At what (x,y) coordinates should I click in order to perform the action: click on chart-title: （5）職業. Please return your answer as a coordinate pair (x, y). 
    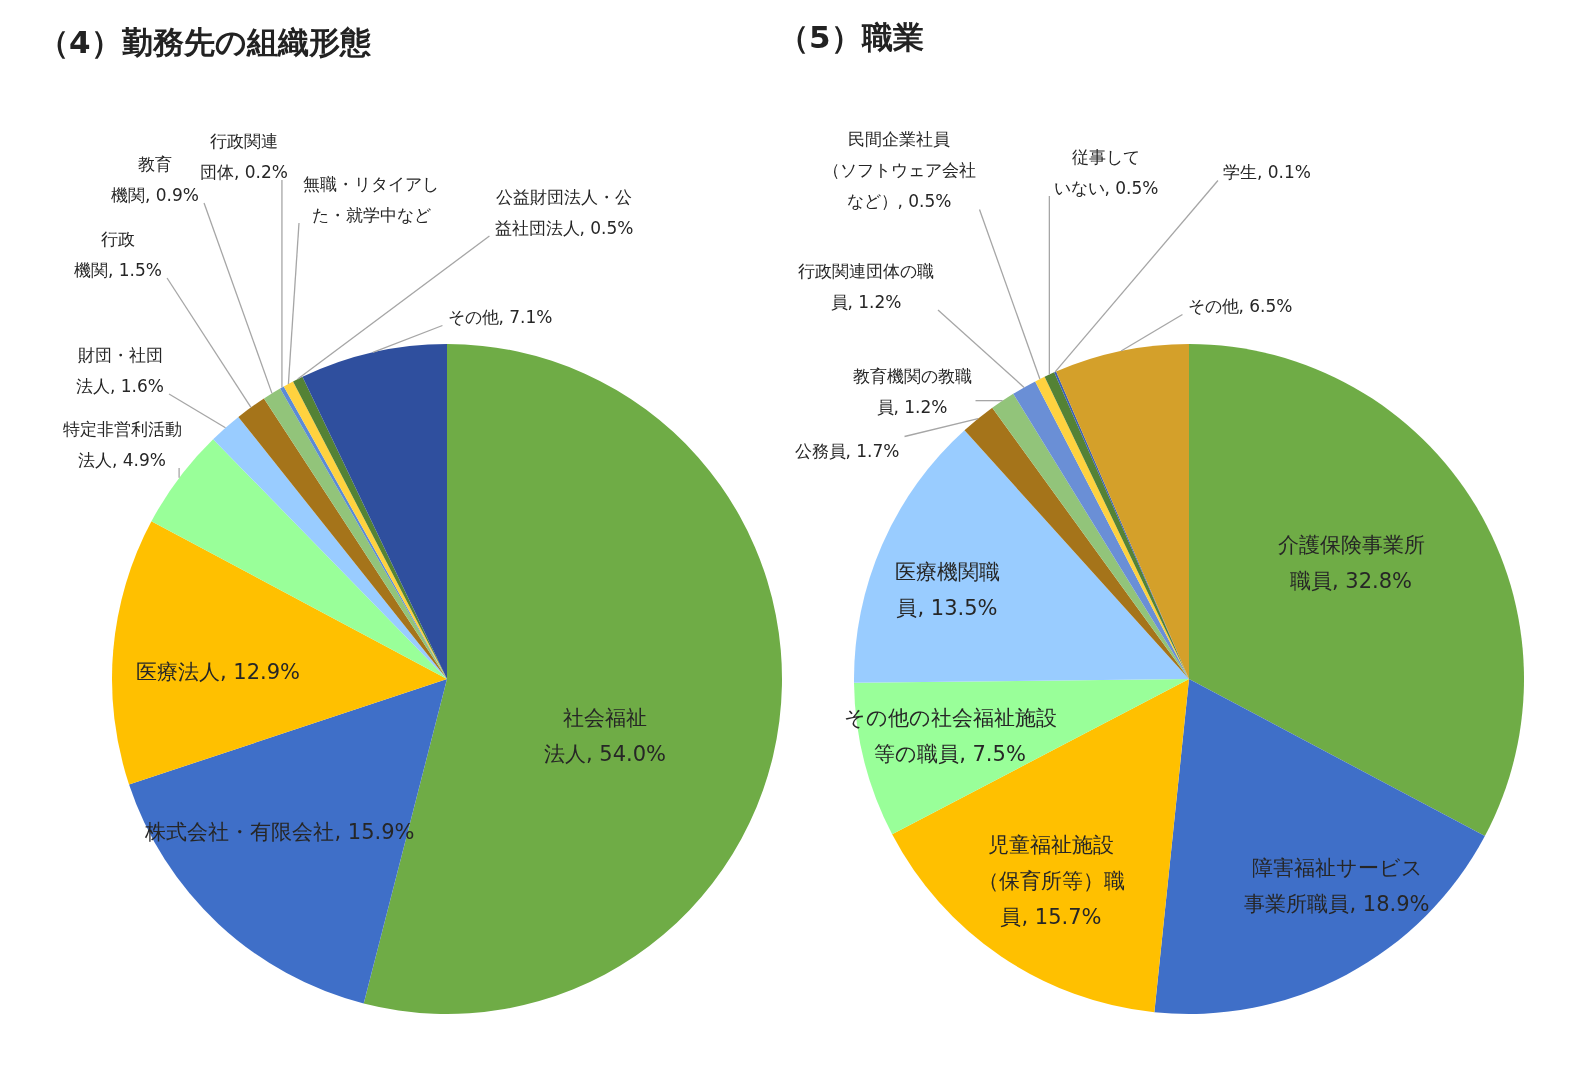
    Looking at the image, I should click on (851, 37).